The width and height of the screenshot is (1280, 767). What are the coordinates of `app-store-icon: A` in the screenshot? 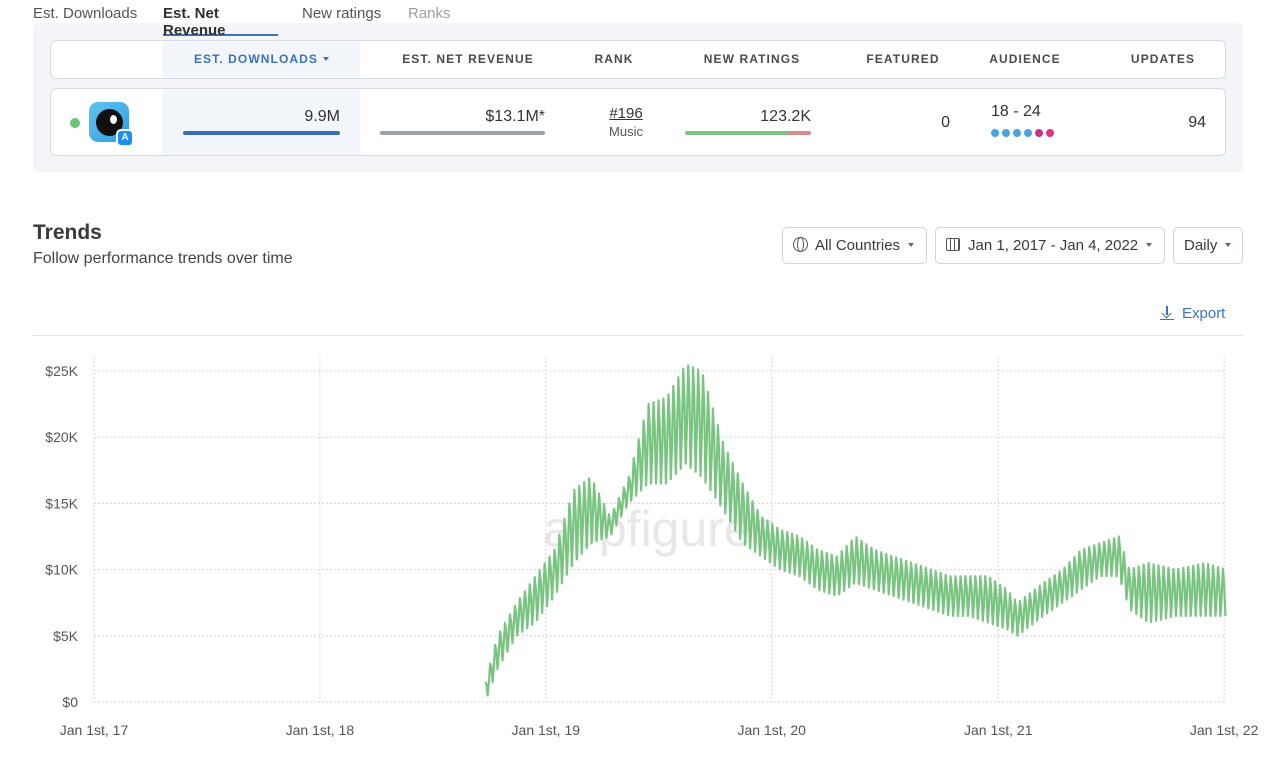 It's located at (125, 138).